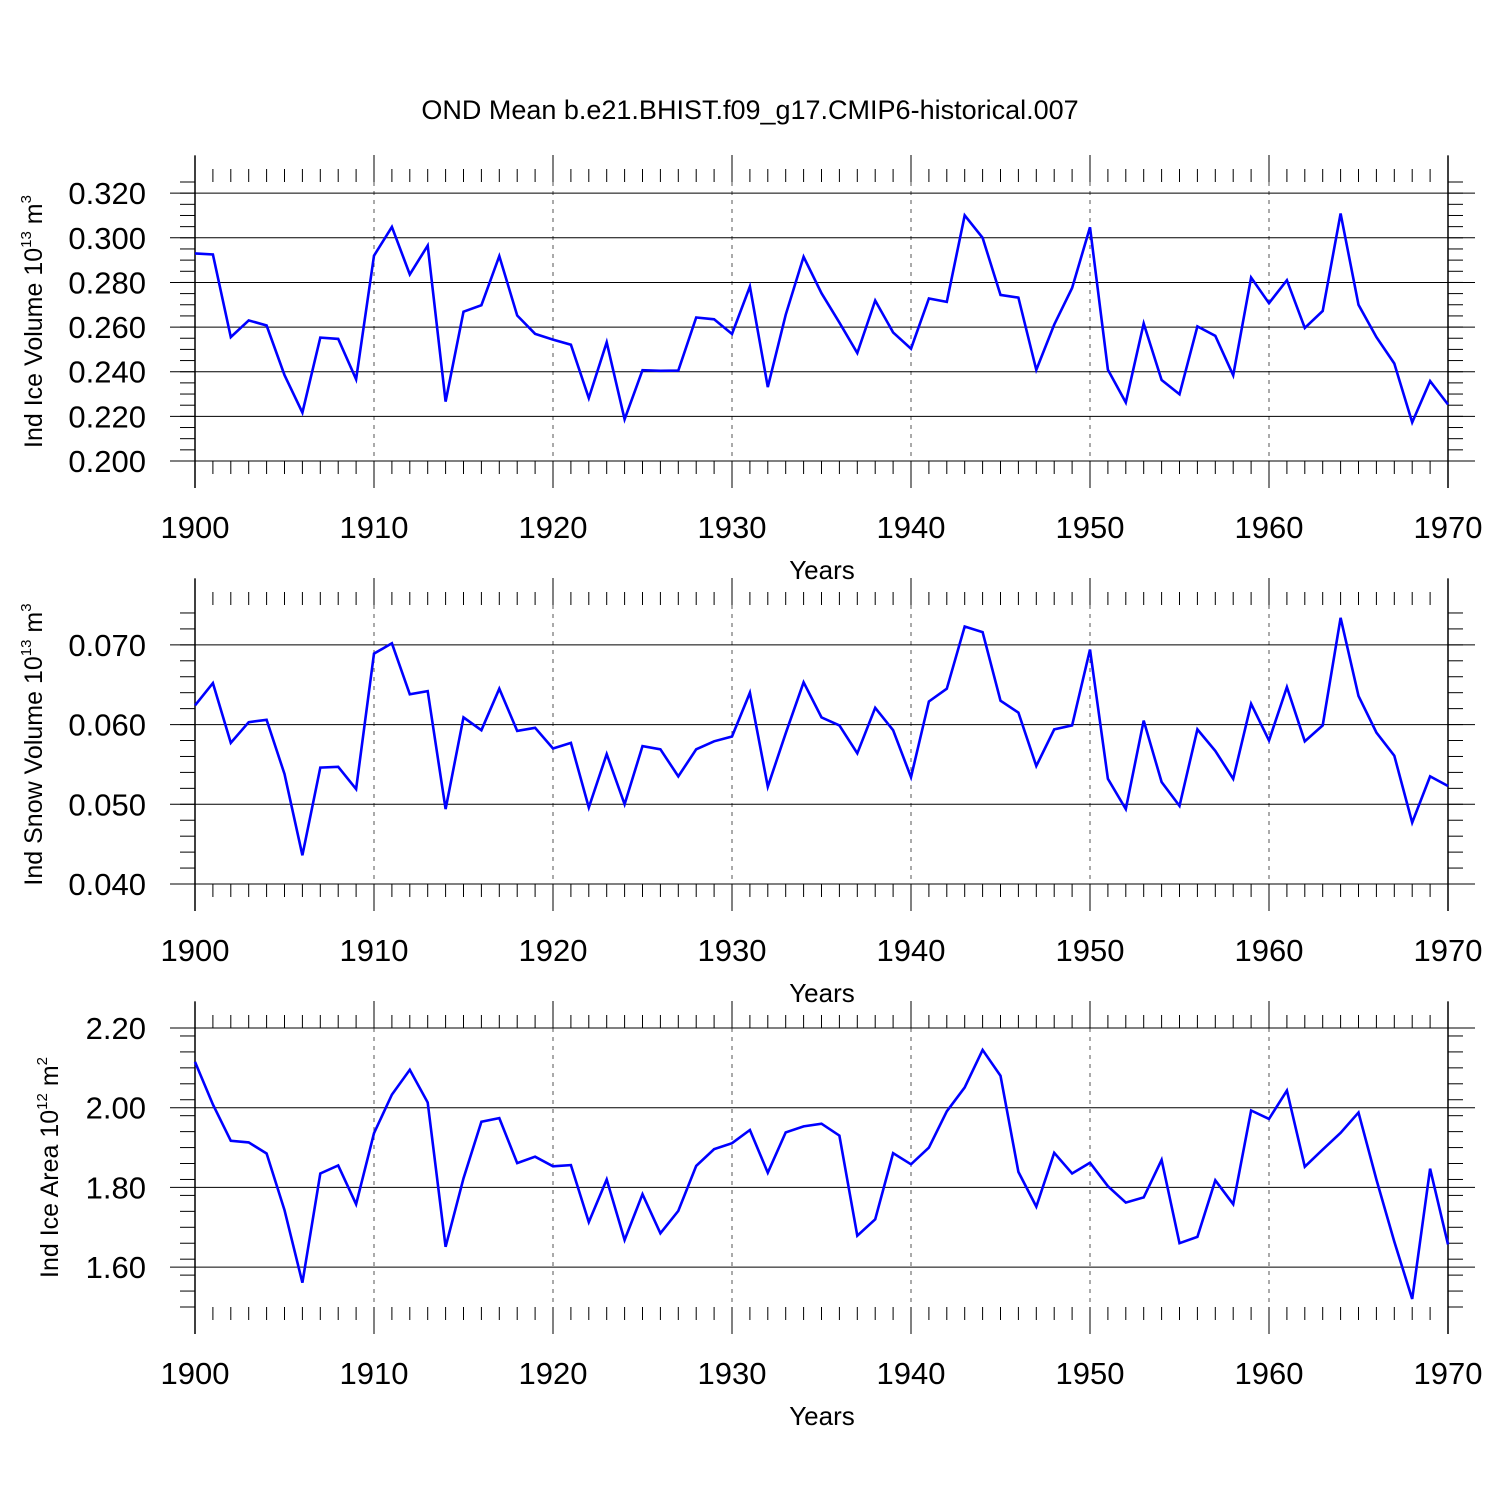 The height and width of the screenshot is (1500, 1500). I want to click on y-tick-label: 0.070, so click(107, 645).